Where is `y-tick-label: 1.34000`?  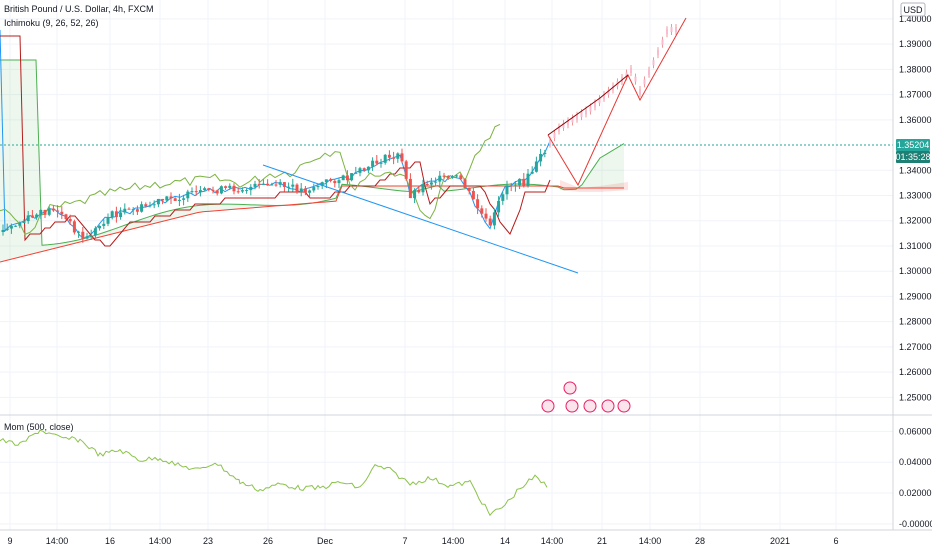 y-tick-label: 1.34000 is located at coordinates (915, 170).